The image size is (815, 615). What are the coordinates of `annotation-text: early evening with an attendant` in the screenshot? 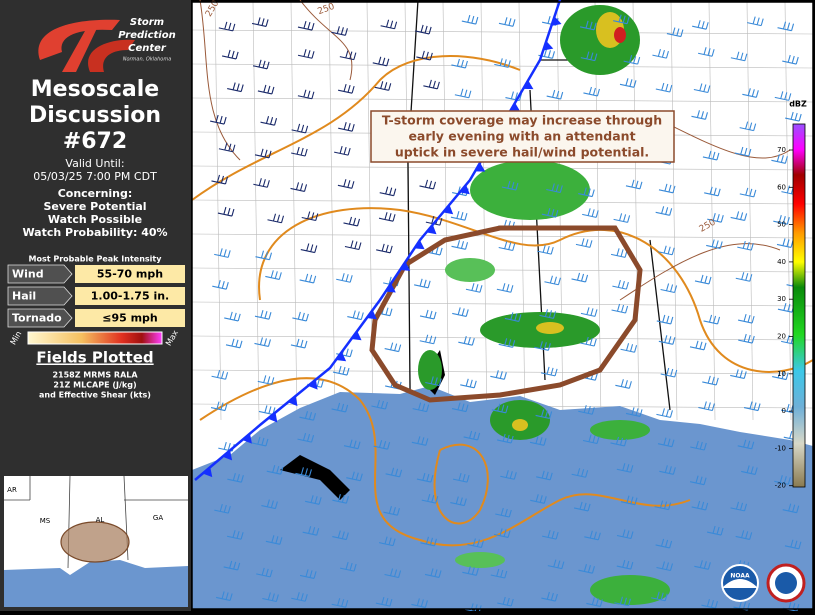 It's located at (521, 136).